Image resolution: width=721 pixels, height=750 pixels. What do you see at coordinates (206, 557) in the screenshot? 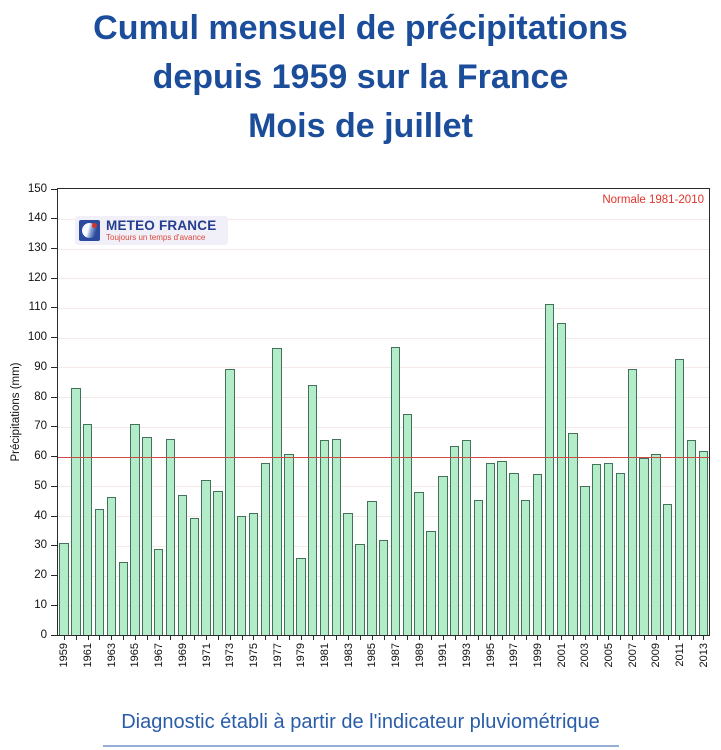
I see `bar-1971` at bounding box center [206, 557].